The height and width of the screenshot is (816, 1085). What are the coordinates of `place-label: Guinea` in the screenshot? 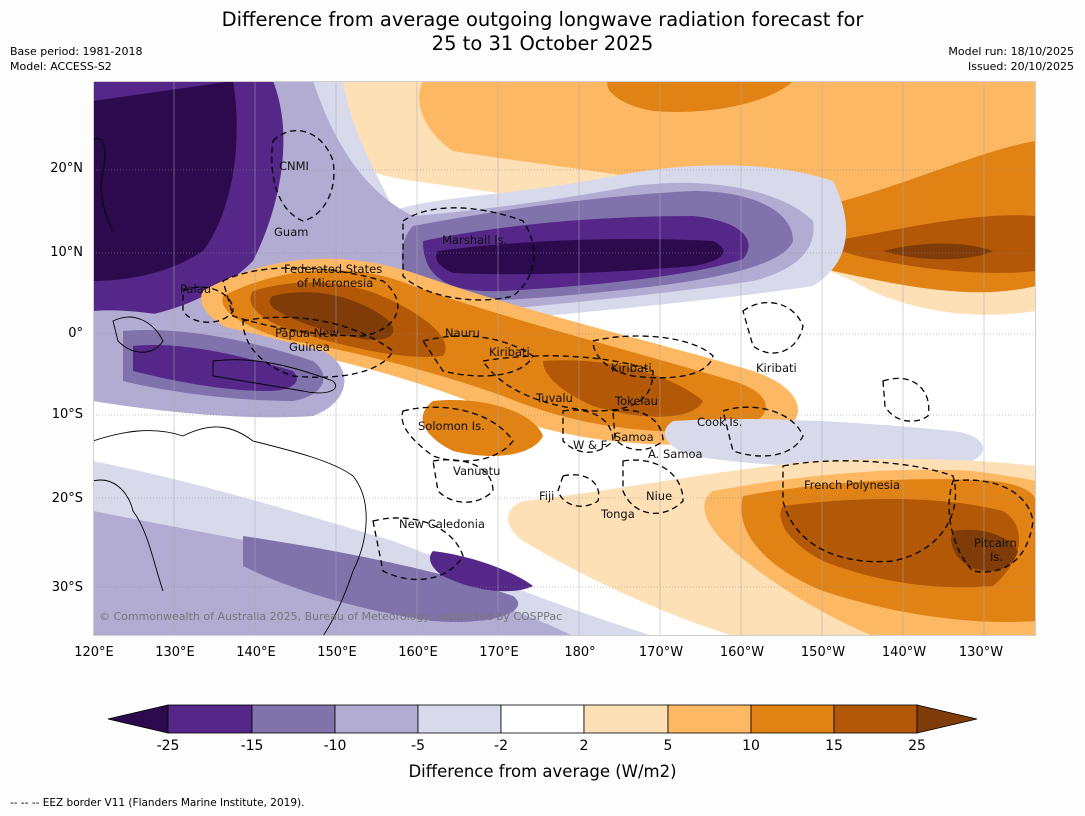 It's located at (309, 347).